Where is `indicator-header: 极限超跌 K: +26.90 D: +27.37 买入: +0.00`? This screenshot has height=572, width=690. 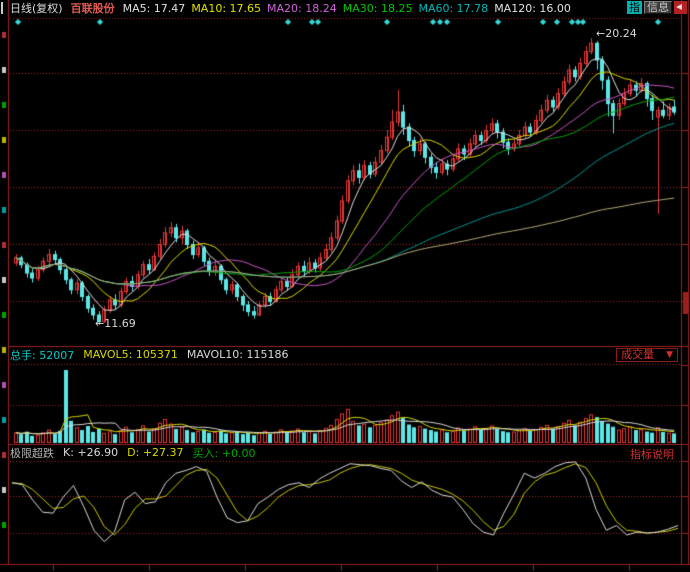
indicator-header: 极限超跌 K: +26.90 D: +27.37 买入: +0.00 is located at coordinates (133, 453).